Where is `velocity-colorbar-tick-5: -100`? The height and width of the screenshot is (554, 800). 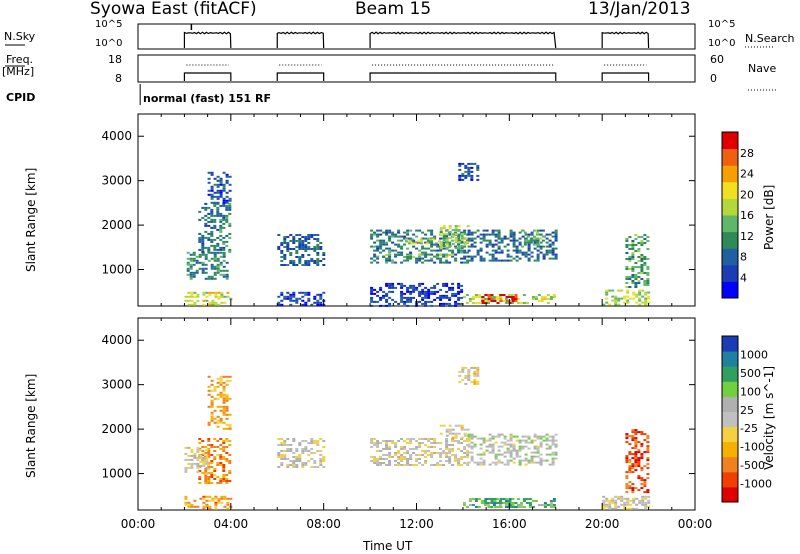
velocity-colorbar-tick-5: -100 is located at coordinates (752, 447).